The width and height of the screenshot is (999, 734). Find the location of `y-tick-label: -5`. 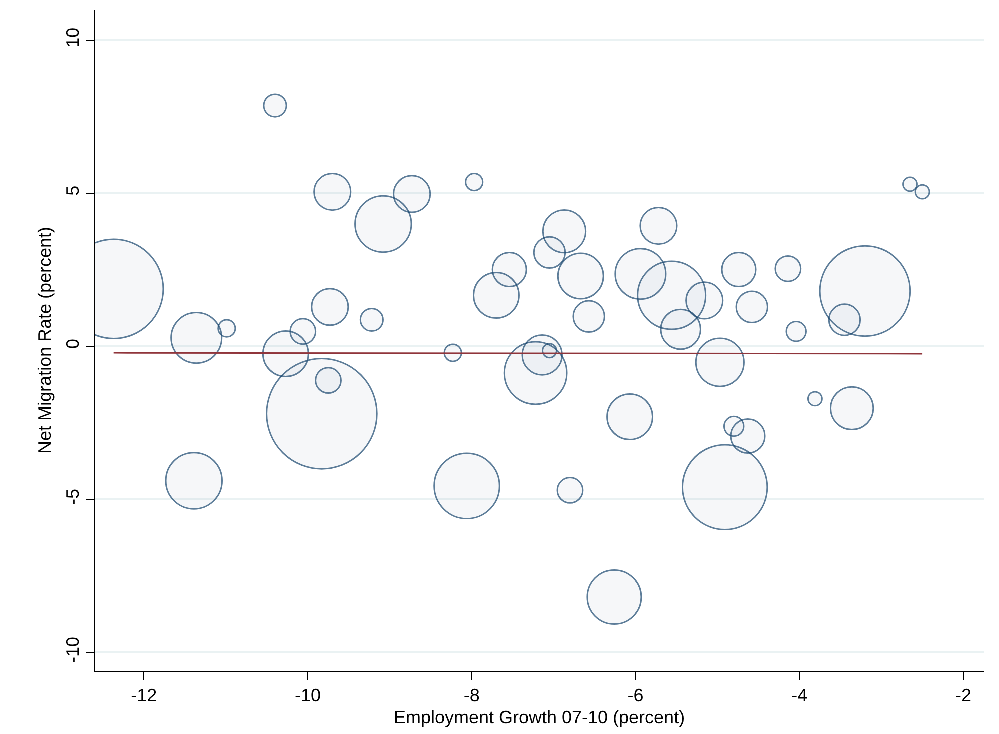

y-tick-label: -5 is located at coordinates (72, 496).